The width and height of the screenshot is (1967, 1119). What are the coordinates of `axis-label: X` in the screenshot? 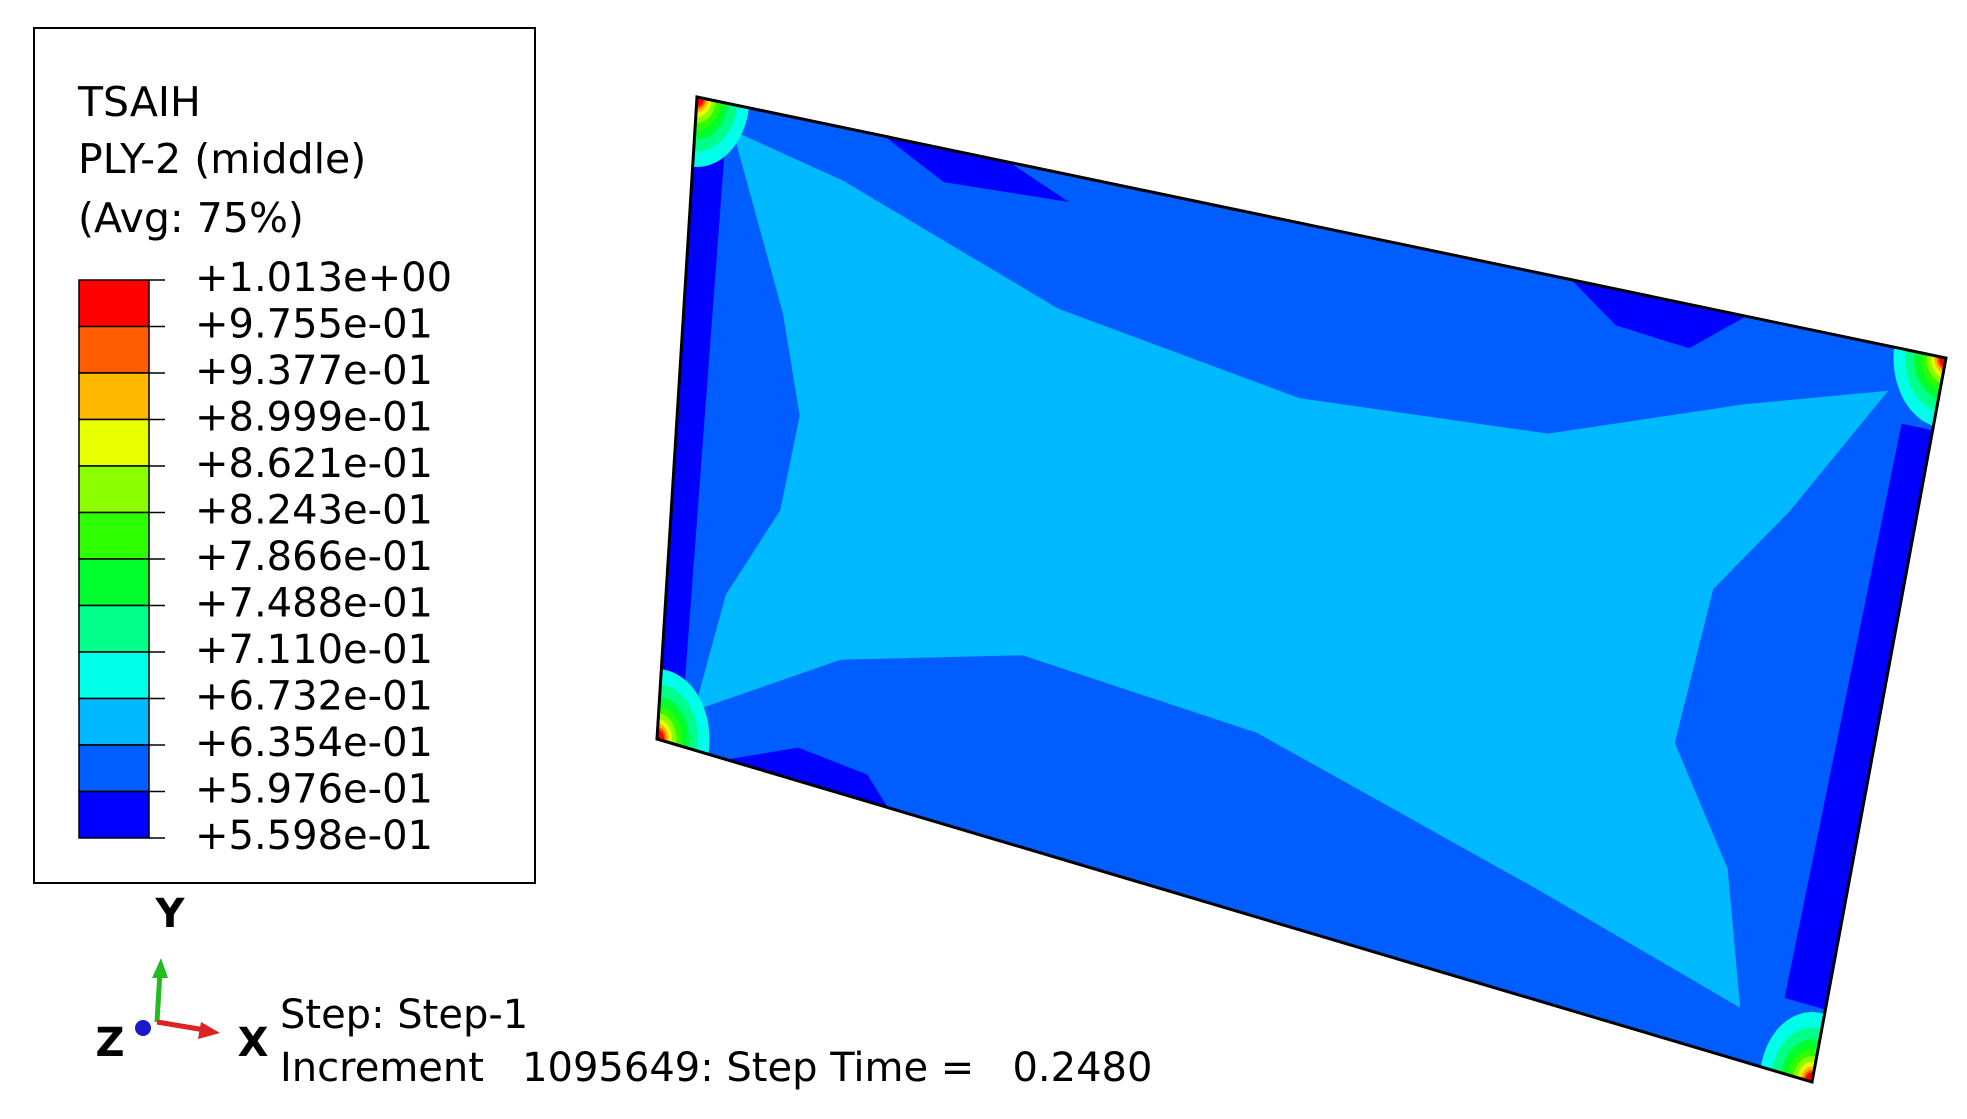 It's located at (253, 1043).